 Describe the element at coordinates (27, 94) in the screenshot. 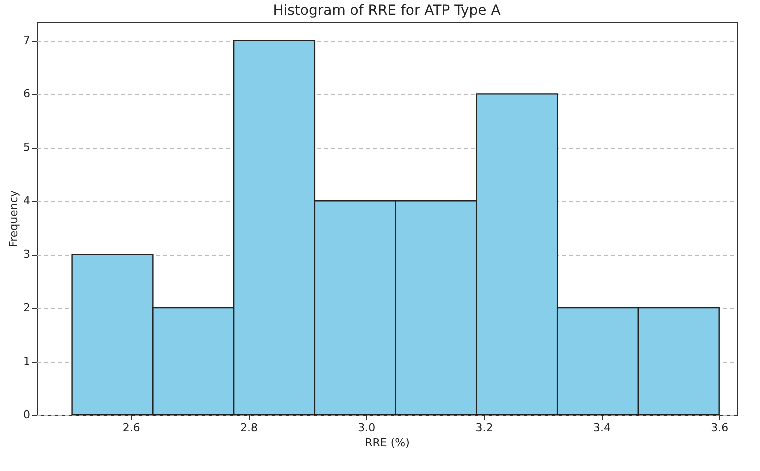

I see `y-tick-label: 6` at that location.